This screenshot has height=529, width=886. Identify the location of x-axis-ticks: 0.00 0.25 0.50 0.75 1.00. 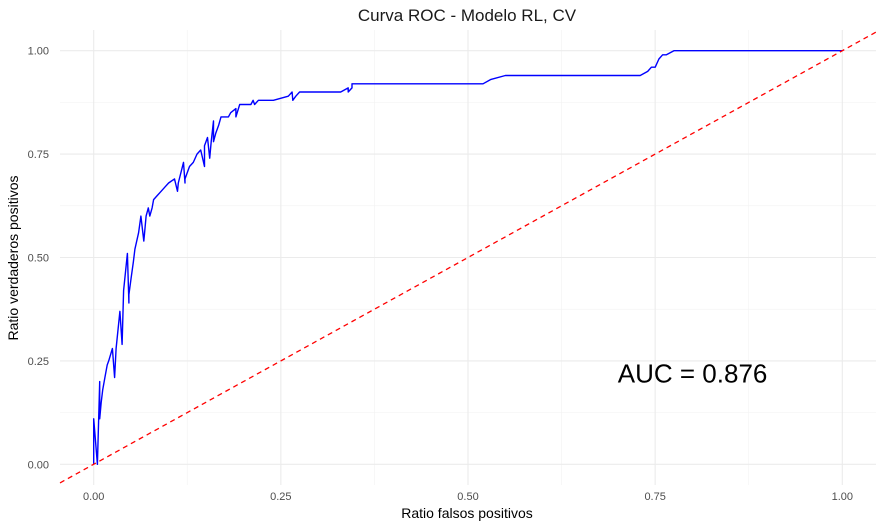
(468, 497).